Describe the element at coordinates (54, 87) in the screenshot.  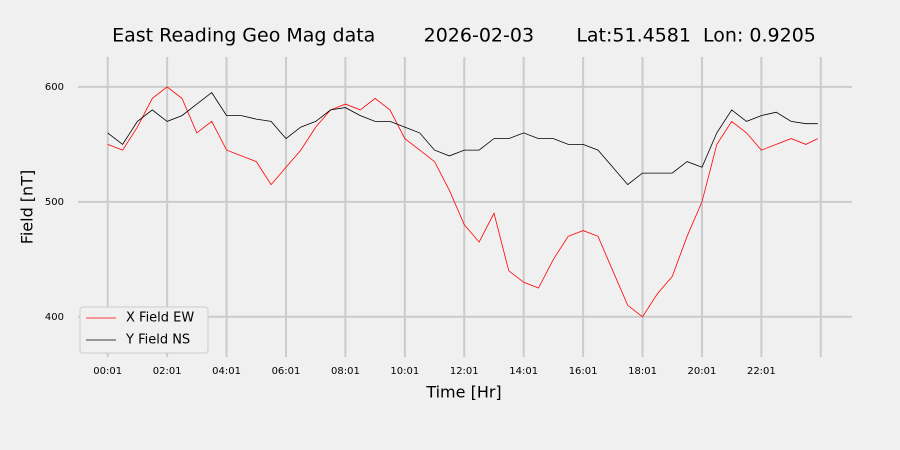
I see `y-tick-label: 600` at that location.